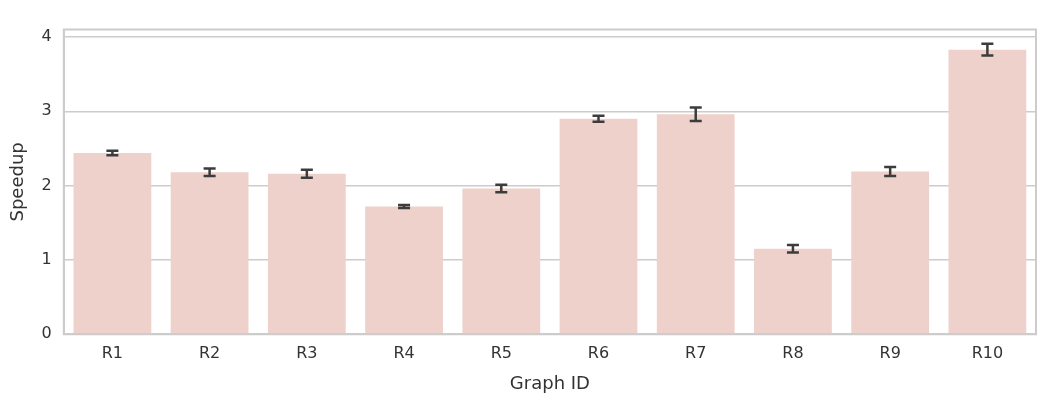 The height and width of the screenshot is (403, 1048). Describe the element at coordinates (17, 182) in the screenshot. I see `y-axis-title: Speedup` at that location.